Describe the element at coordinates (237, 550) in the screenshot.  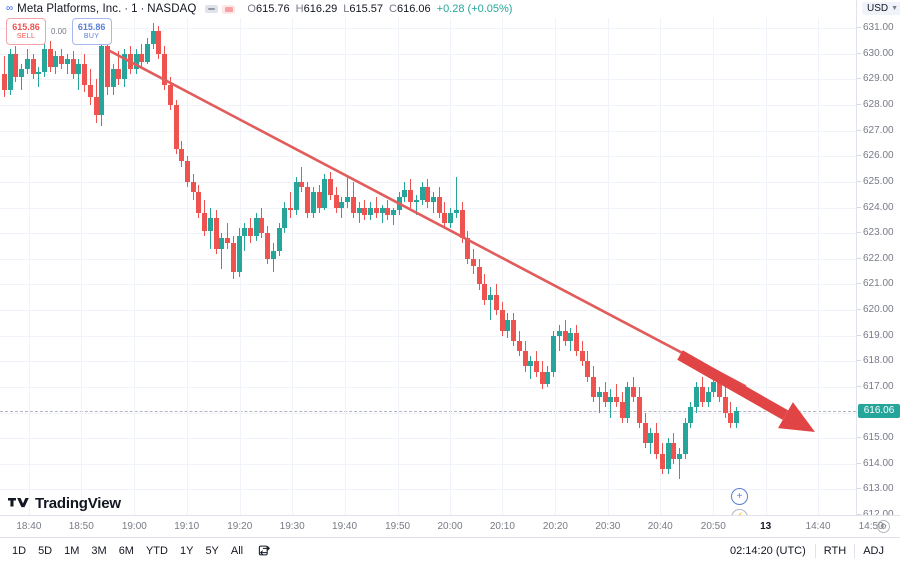
I see `range-button-all: All` at that location.